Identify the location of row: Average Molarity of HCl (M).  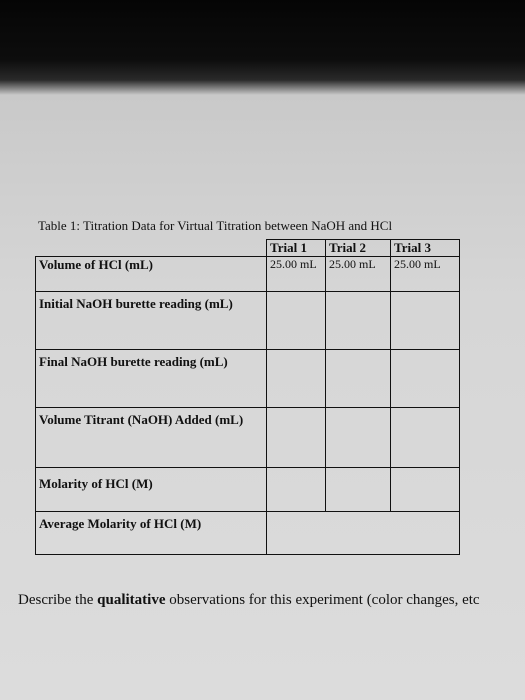
(247, 533).